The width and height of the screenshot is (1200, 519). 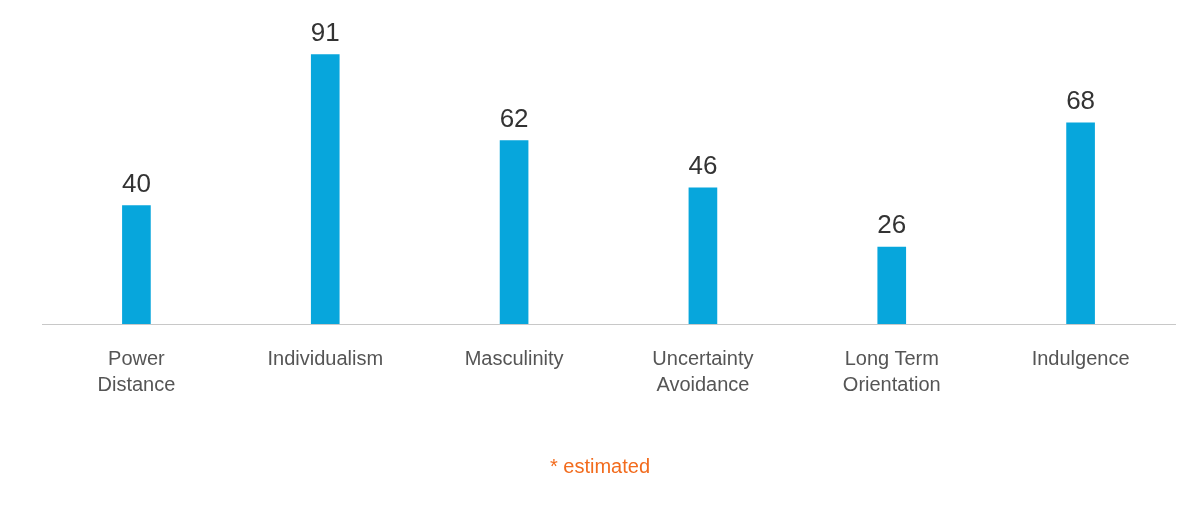 I want to click on x-tick-label: Individualism, so click(x=325, y=357).